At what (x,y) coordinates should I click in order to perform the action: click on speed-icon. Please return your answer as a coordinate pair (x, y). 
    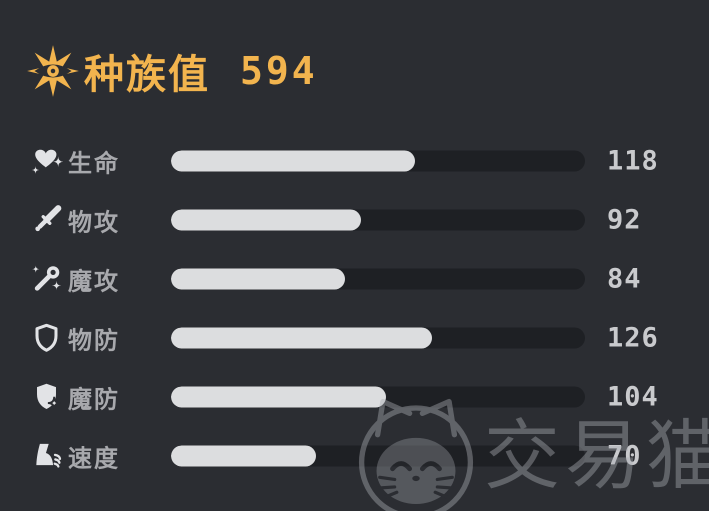
    Looking at the image, I should click on (46, 455).